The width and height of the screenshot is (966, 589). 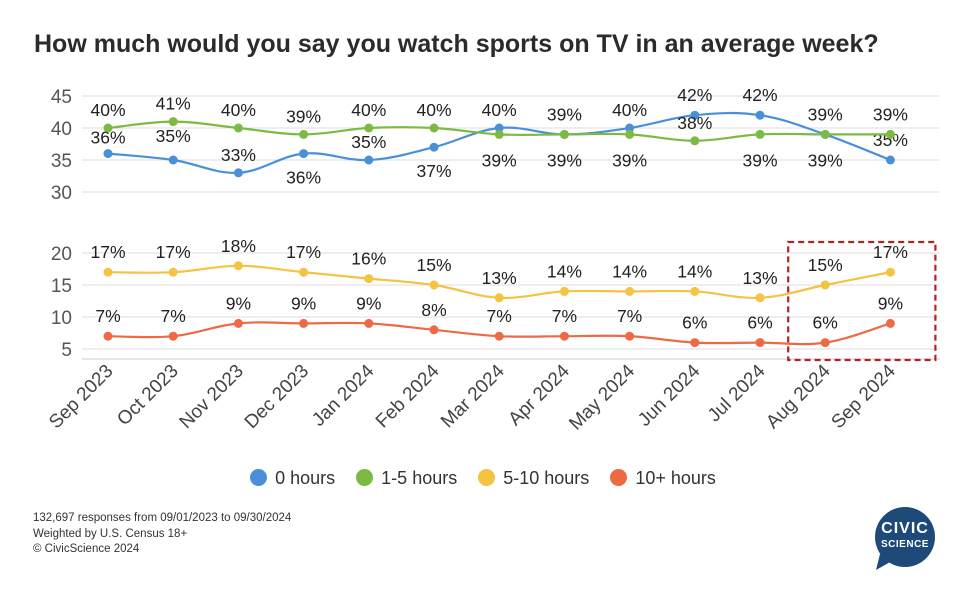 I want to click on x-tick-label-sep-2024: Sep 2024, so click(x=864, y=396).